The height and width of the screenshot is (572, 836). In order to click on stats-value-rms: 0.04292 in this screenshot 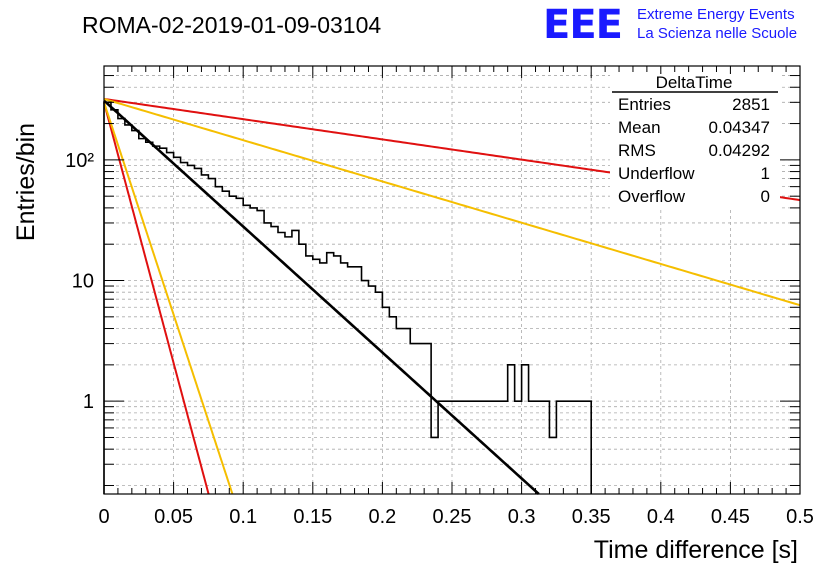, I will do `click(739, 150)`.